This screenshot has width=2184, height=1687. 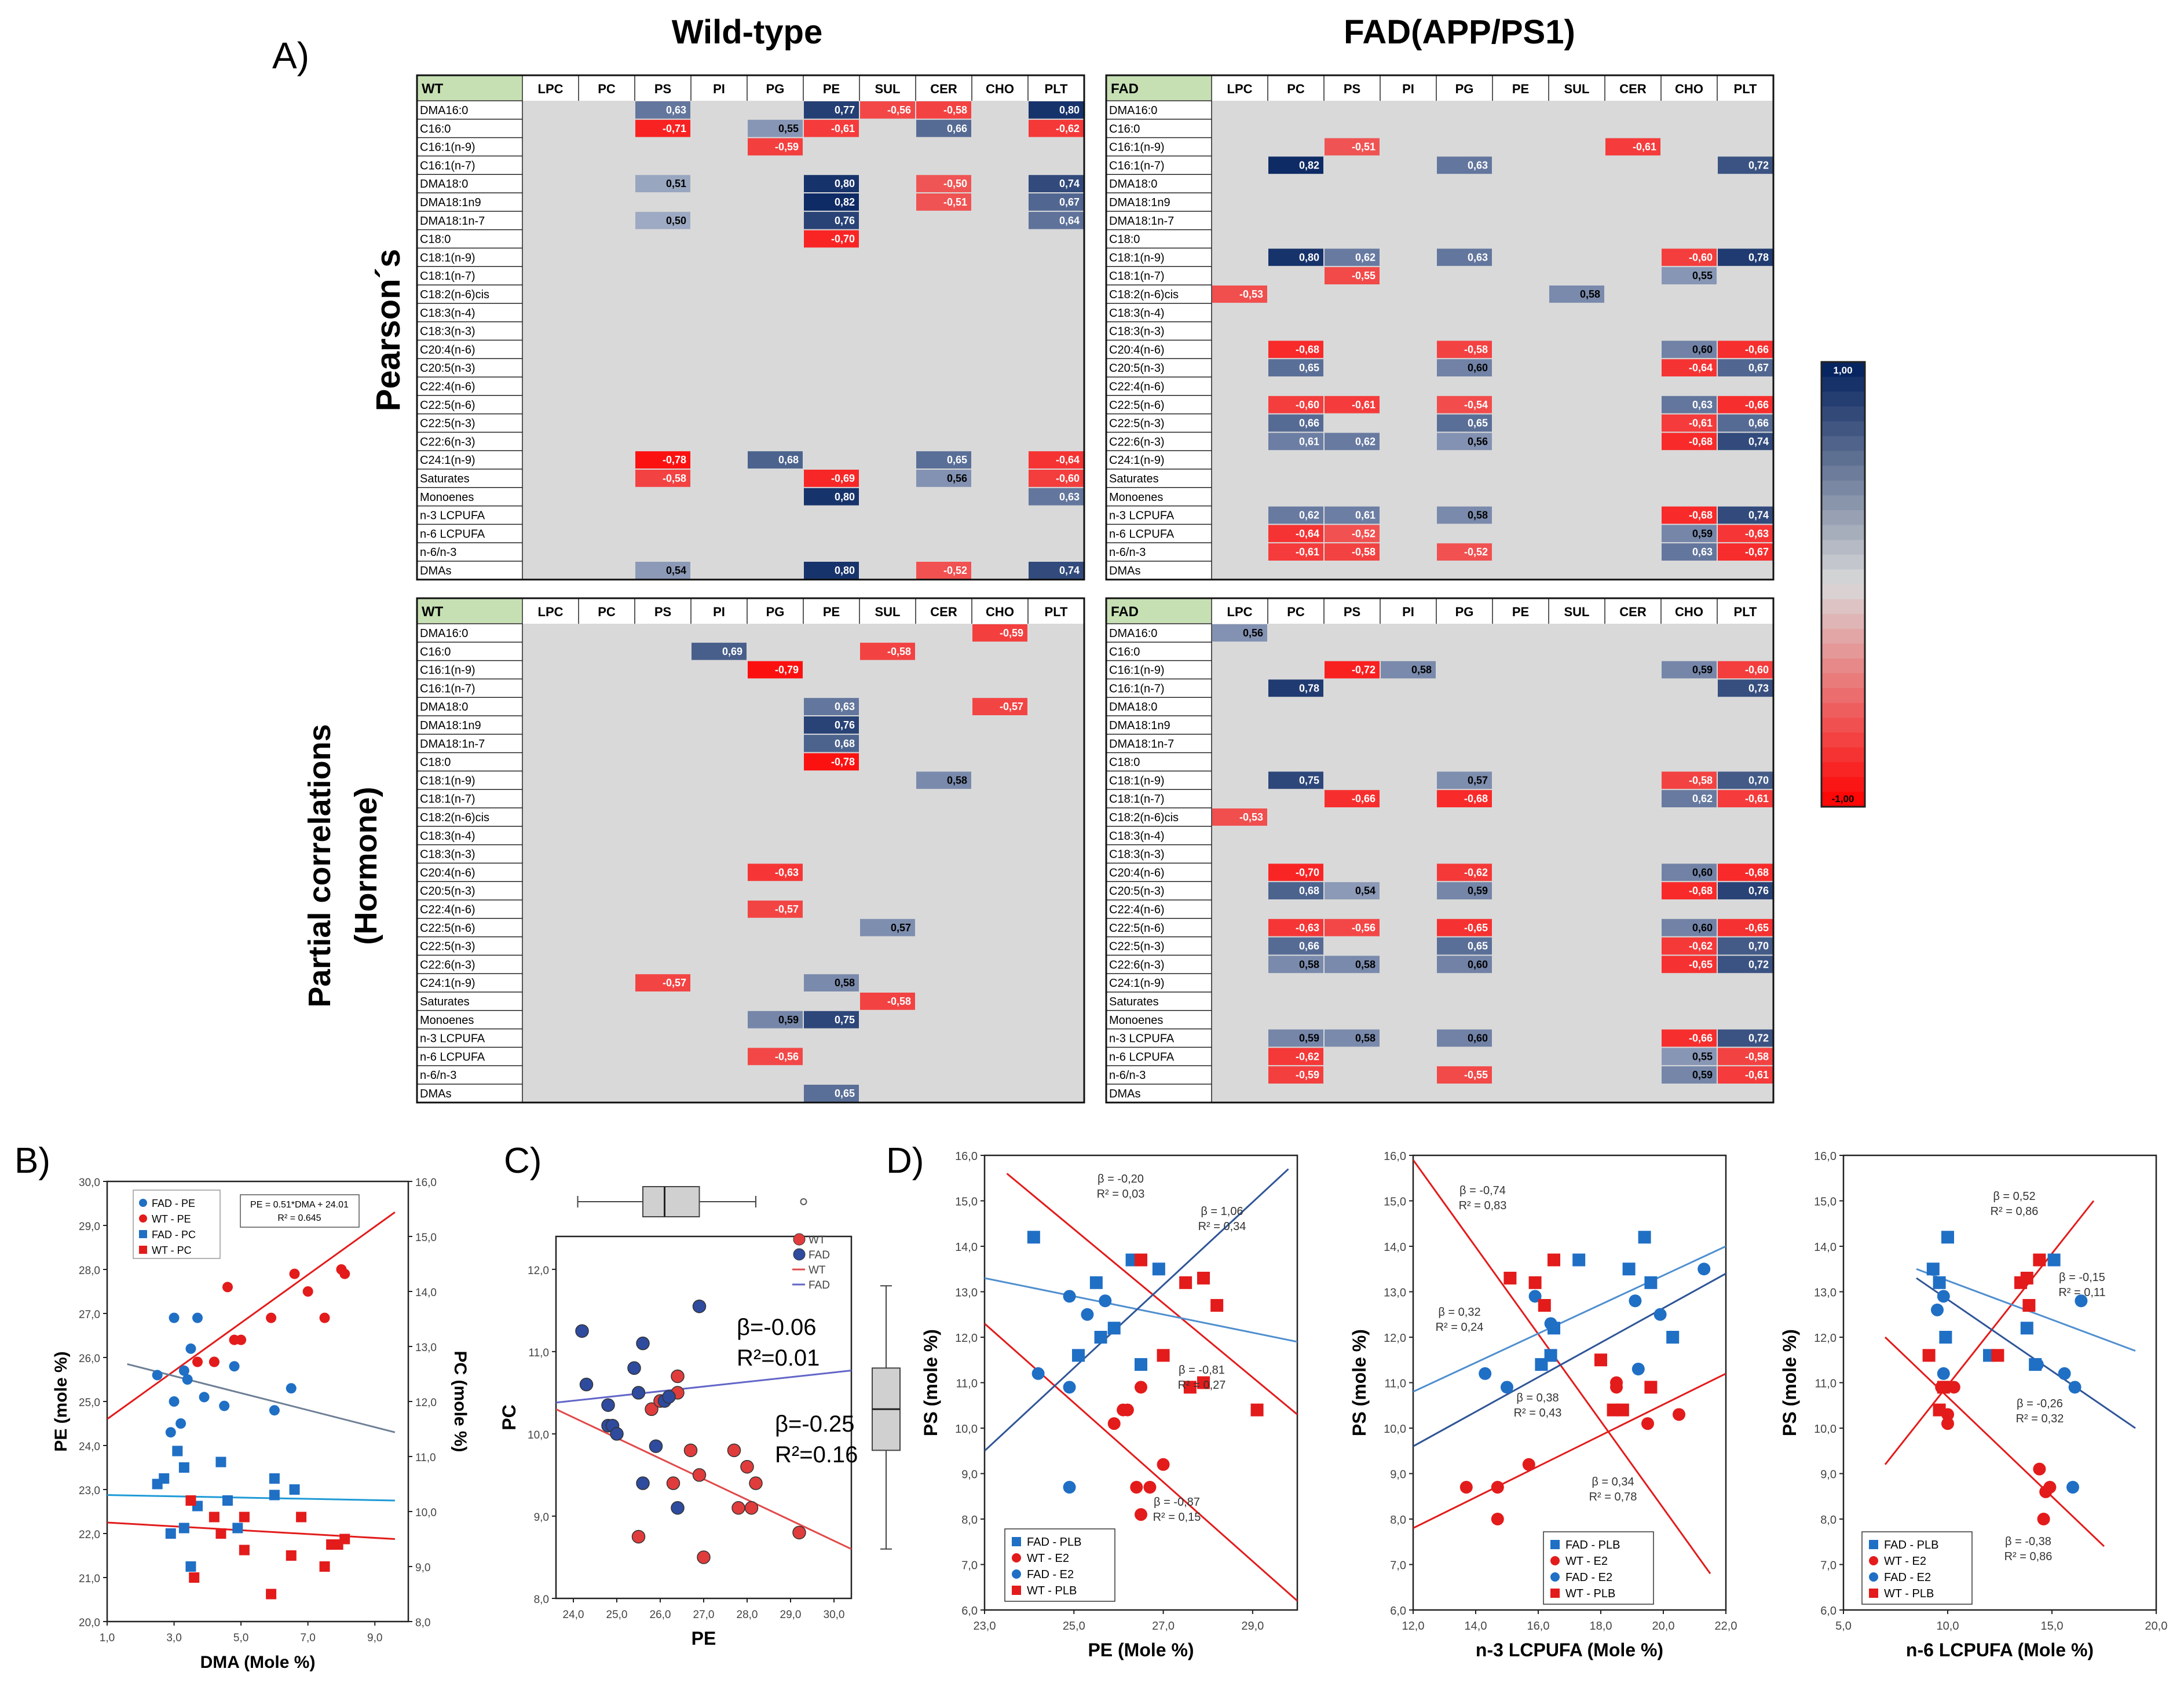 What do you see at coordinates (1069, 497) in the screenshot?
I see `correlation-value: 0,63` at bounding box center [1069, 497].